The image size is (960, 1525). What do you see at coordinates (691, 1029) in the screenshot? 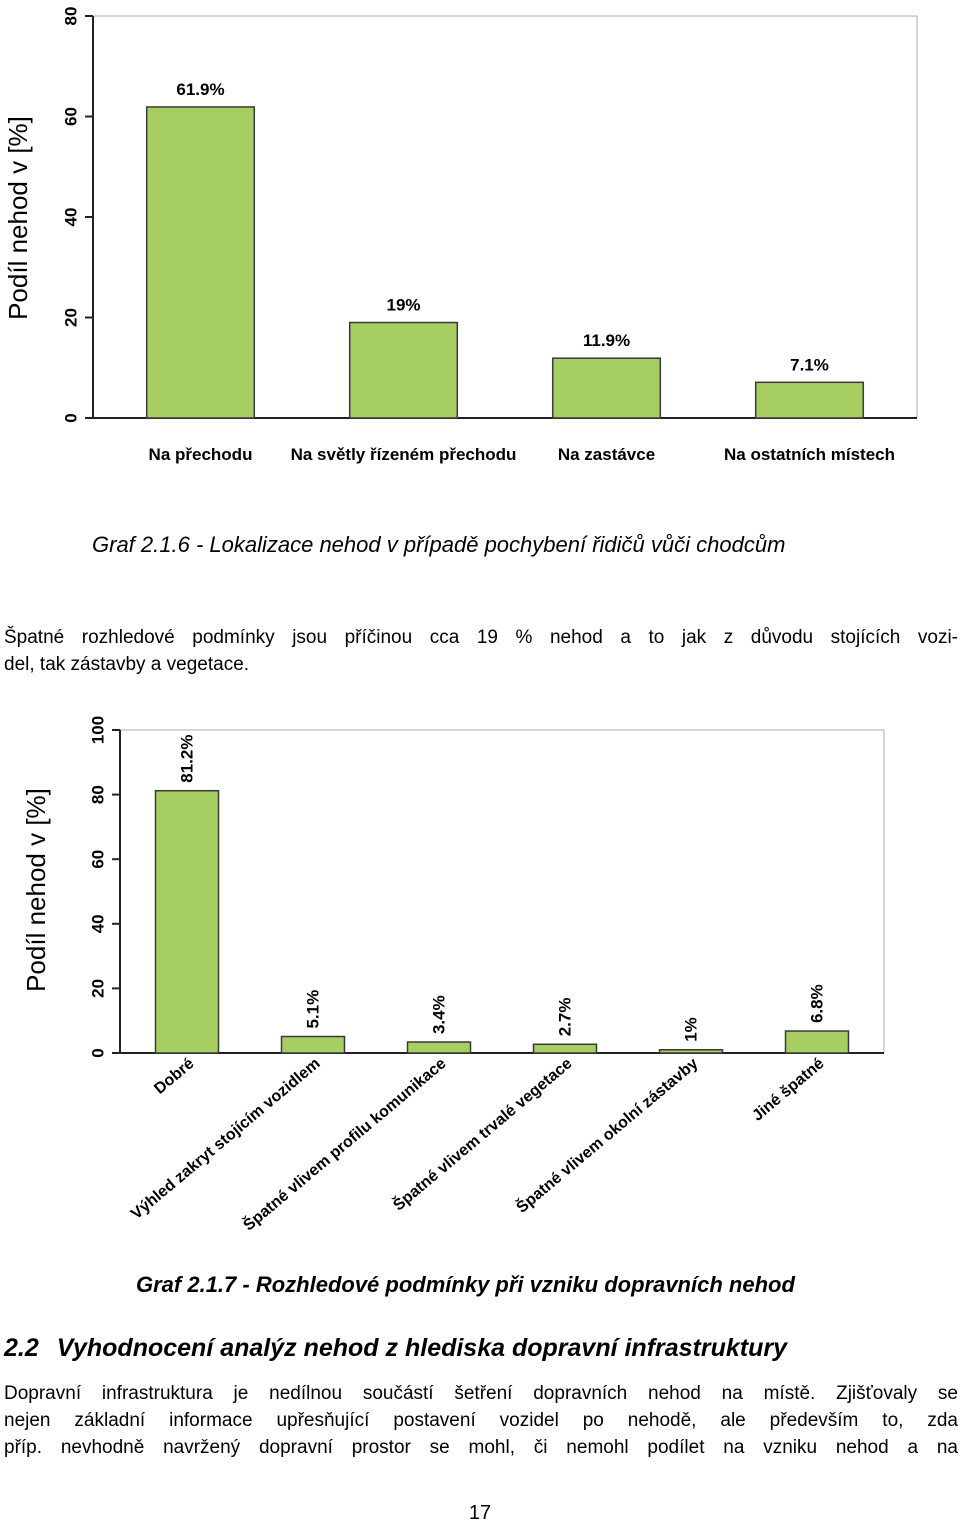
I see `bar-value-label: 1%` at bounding box center [691, 1029].